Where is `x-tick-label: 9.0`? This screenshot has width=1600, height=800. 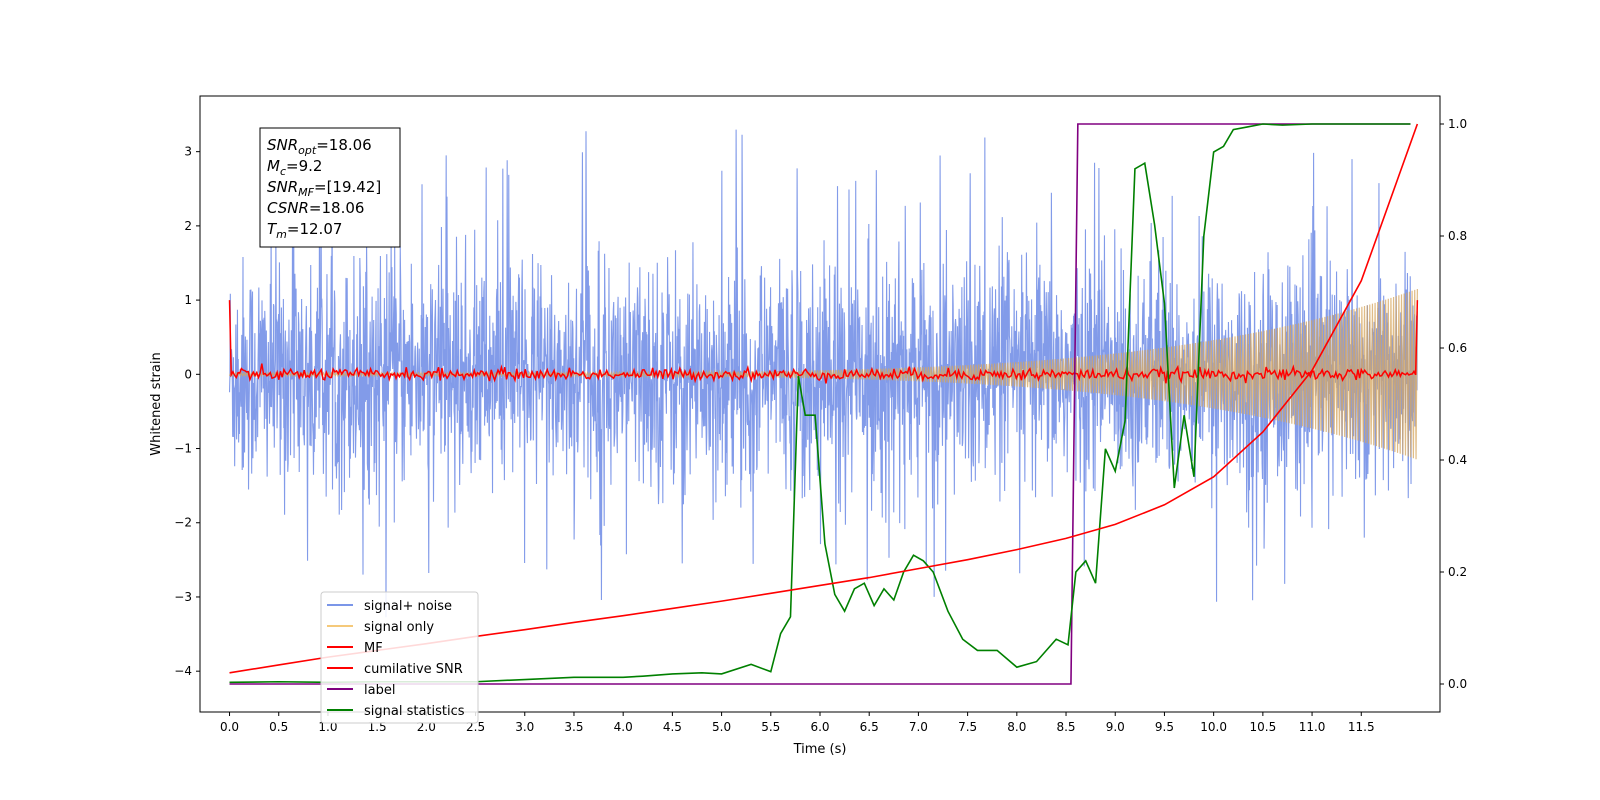
x-tick-label: 9.0 is located at coordinates (1115, 727).